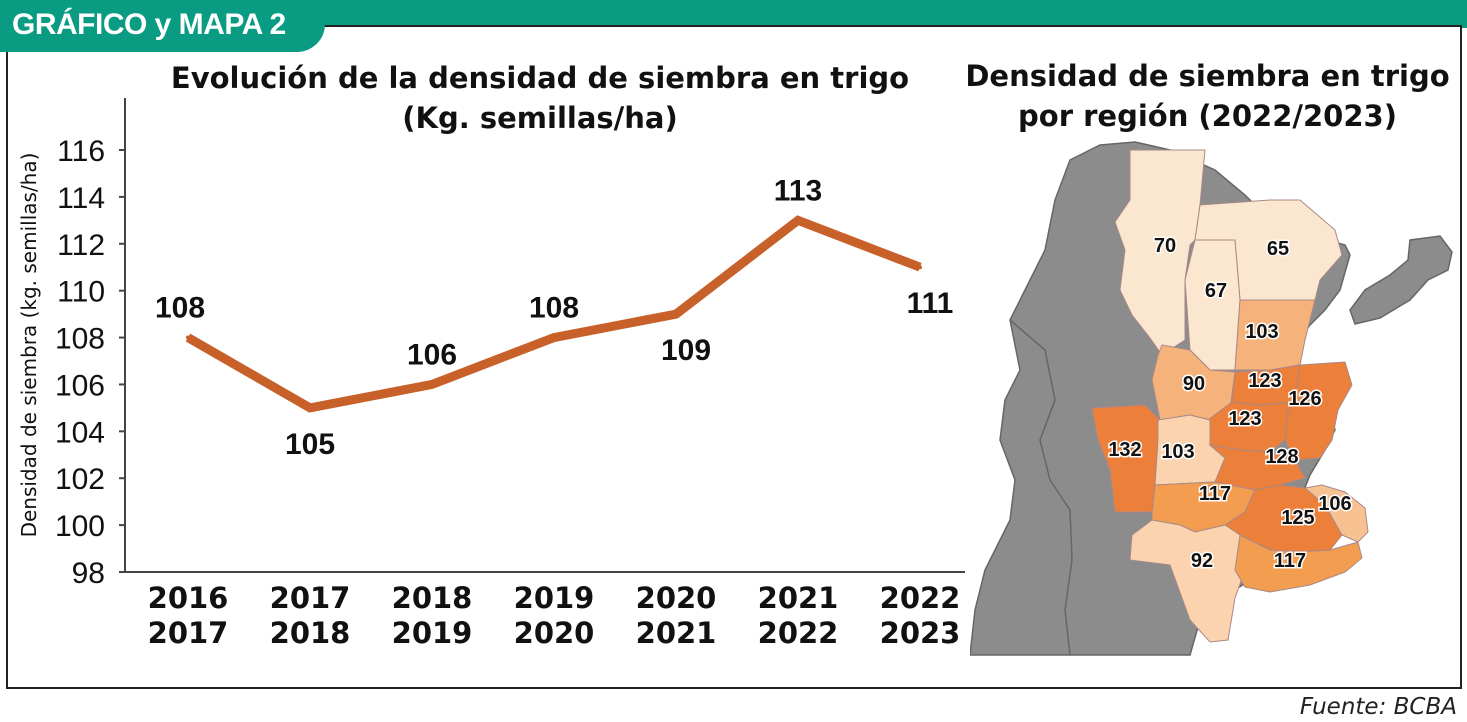 The image size is (1467, 722). I want to click on x-tick-label: 2023, so click(920, 633).